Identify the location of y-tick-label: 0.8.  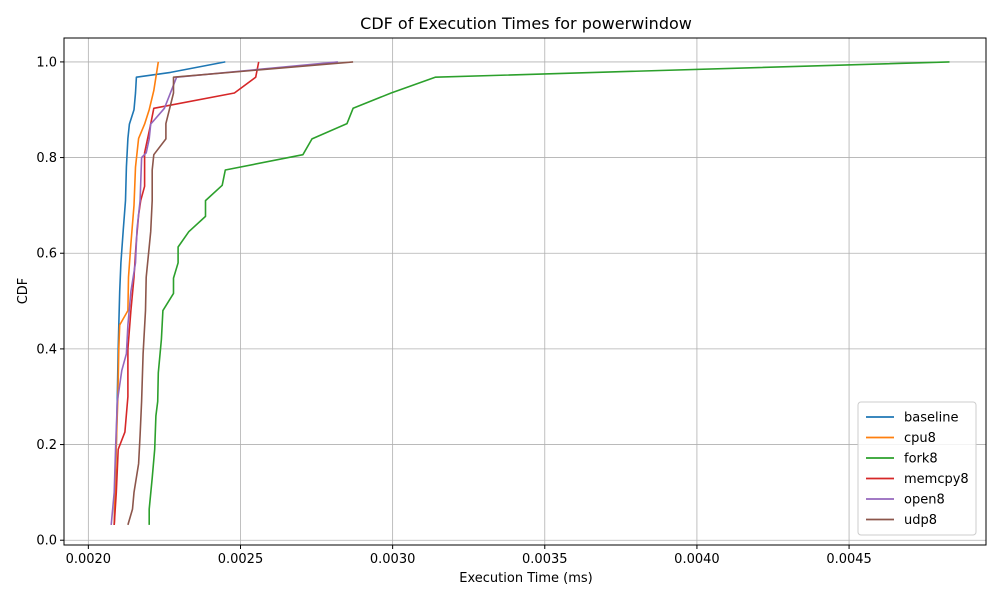
(46, 158).